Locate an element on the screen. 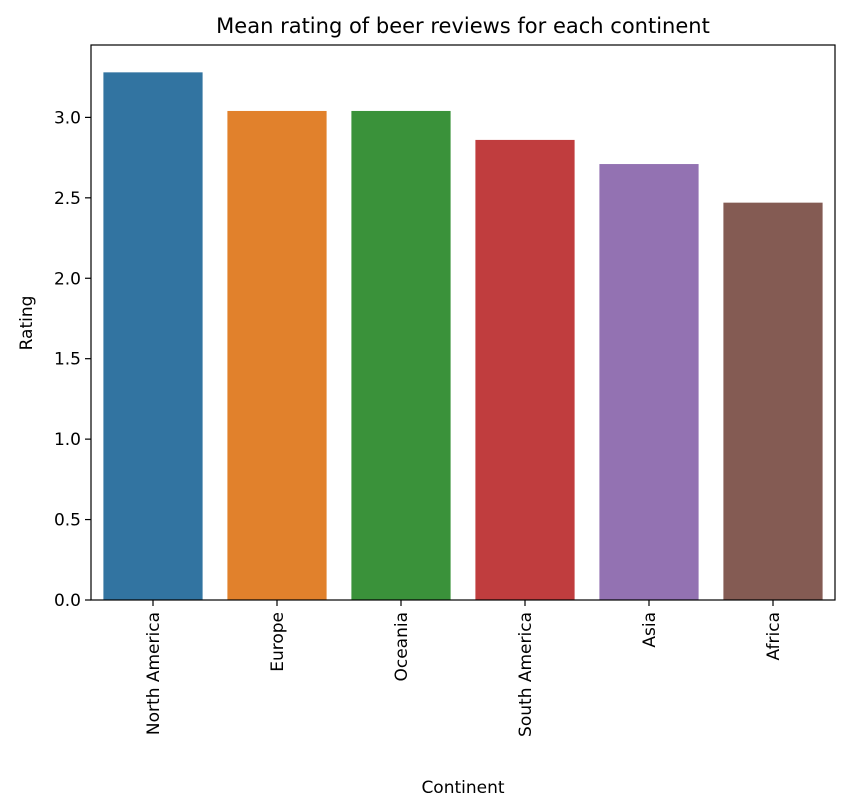 The height and width of the screenshot is (811, 850). y-axis-label: Rating is located at coordinates (27, 323).